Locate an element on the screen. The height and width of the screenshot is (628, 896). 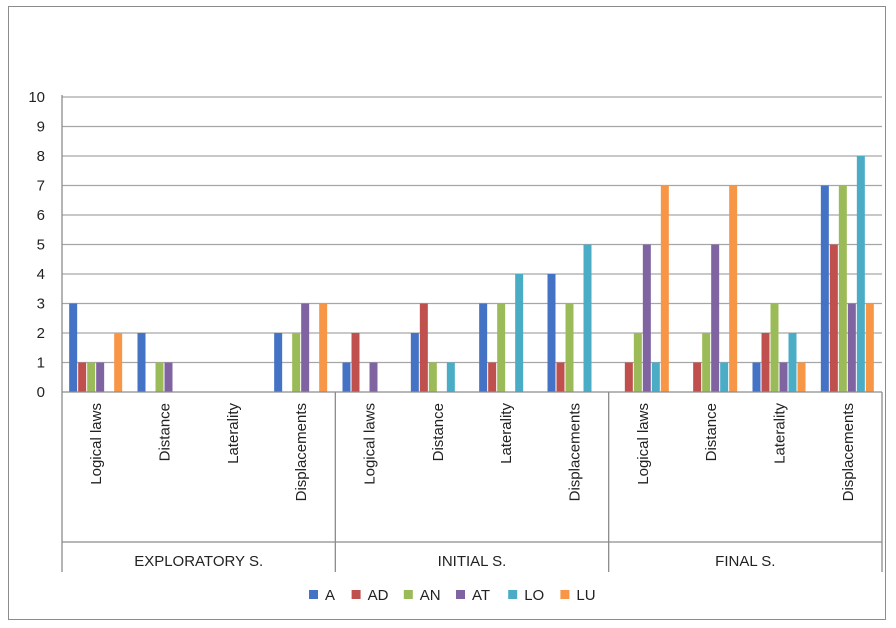
legend-label: AN is located at coordinates (430, 595).